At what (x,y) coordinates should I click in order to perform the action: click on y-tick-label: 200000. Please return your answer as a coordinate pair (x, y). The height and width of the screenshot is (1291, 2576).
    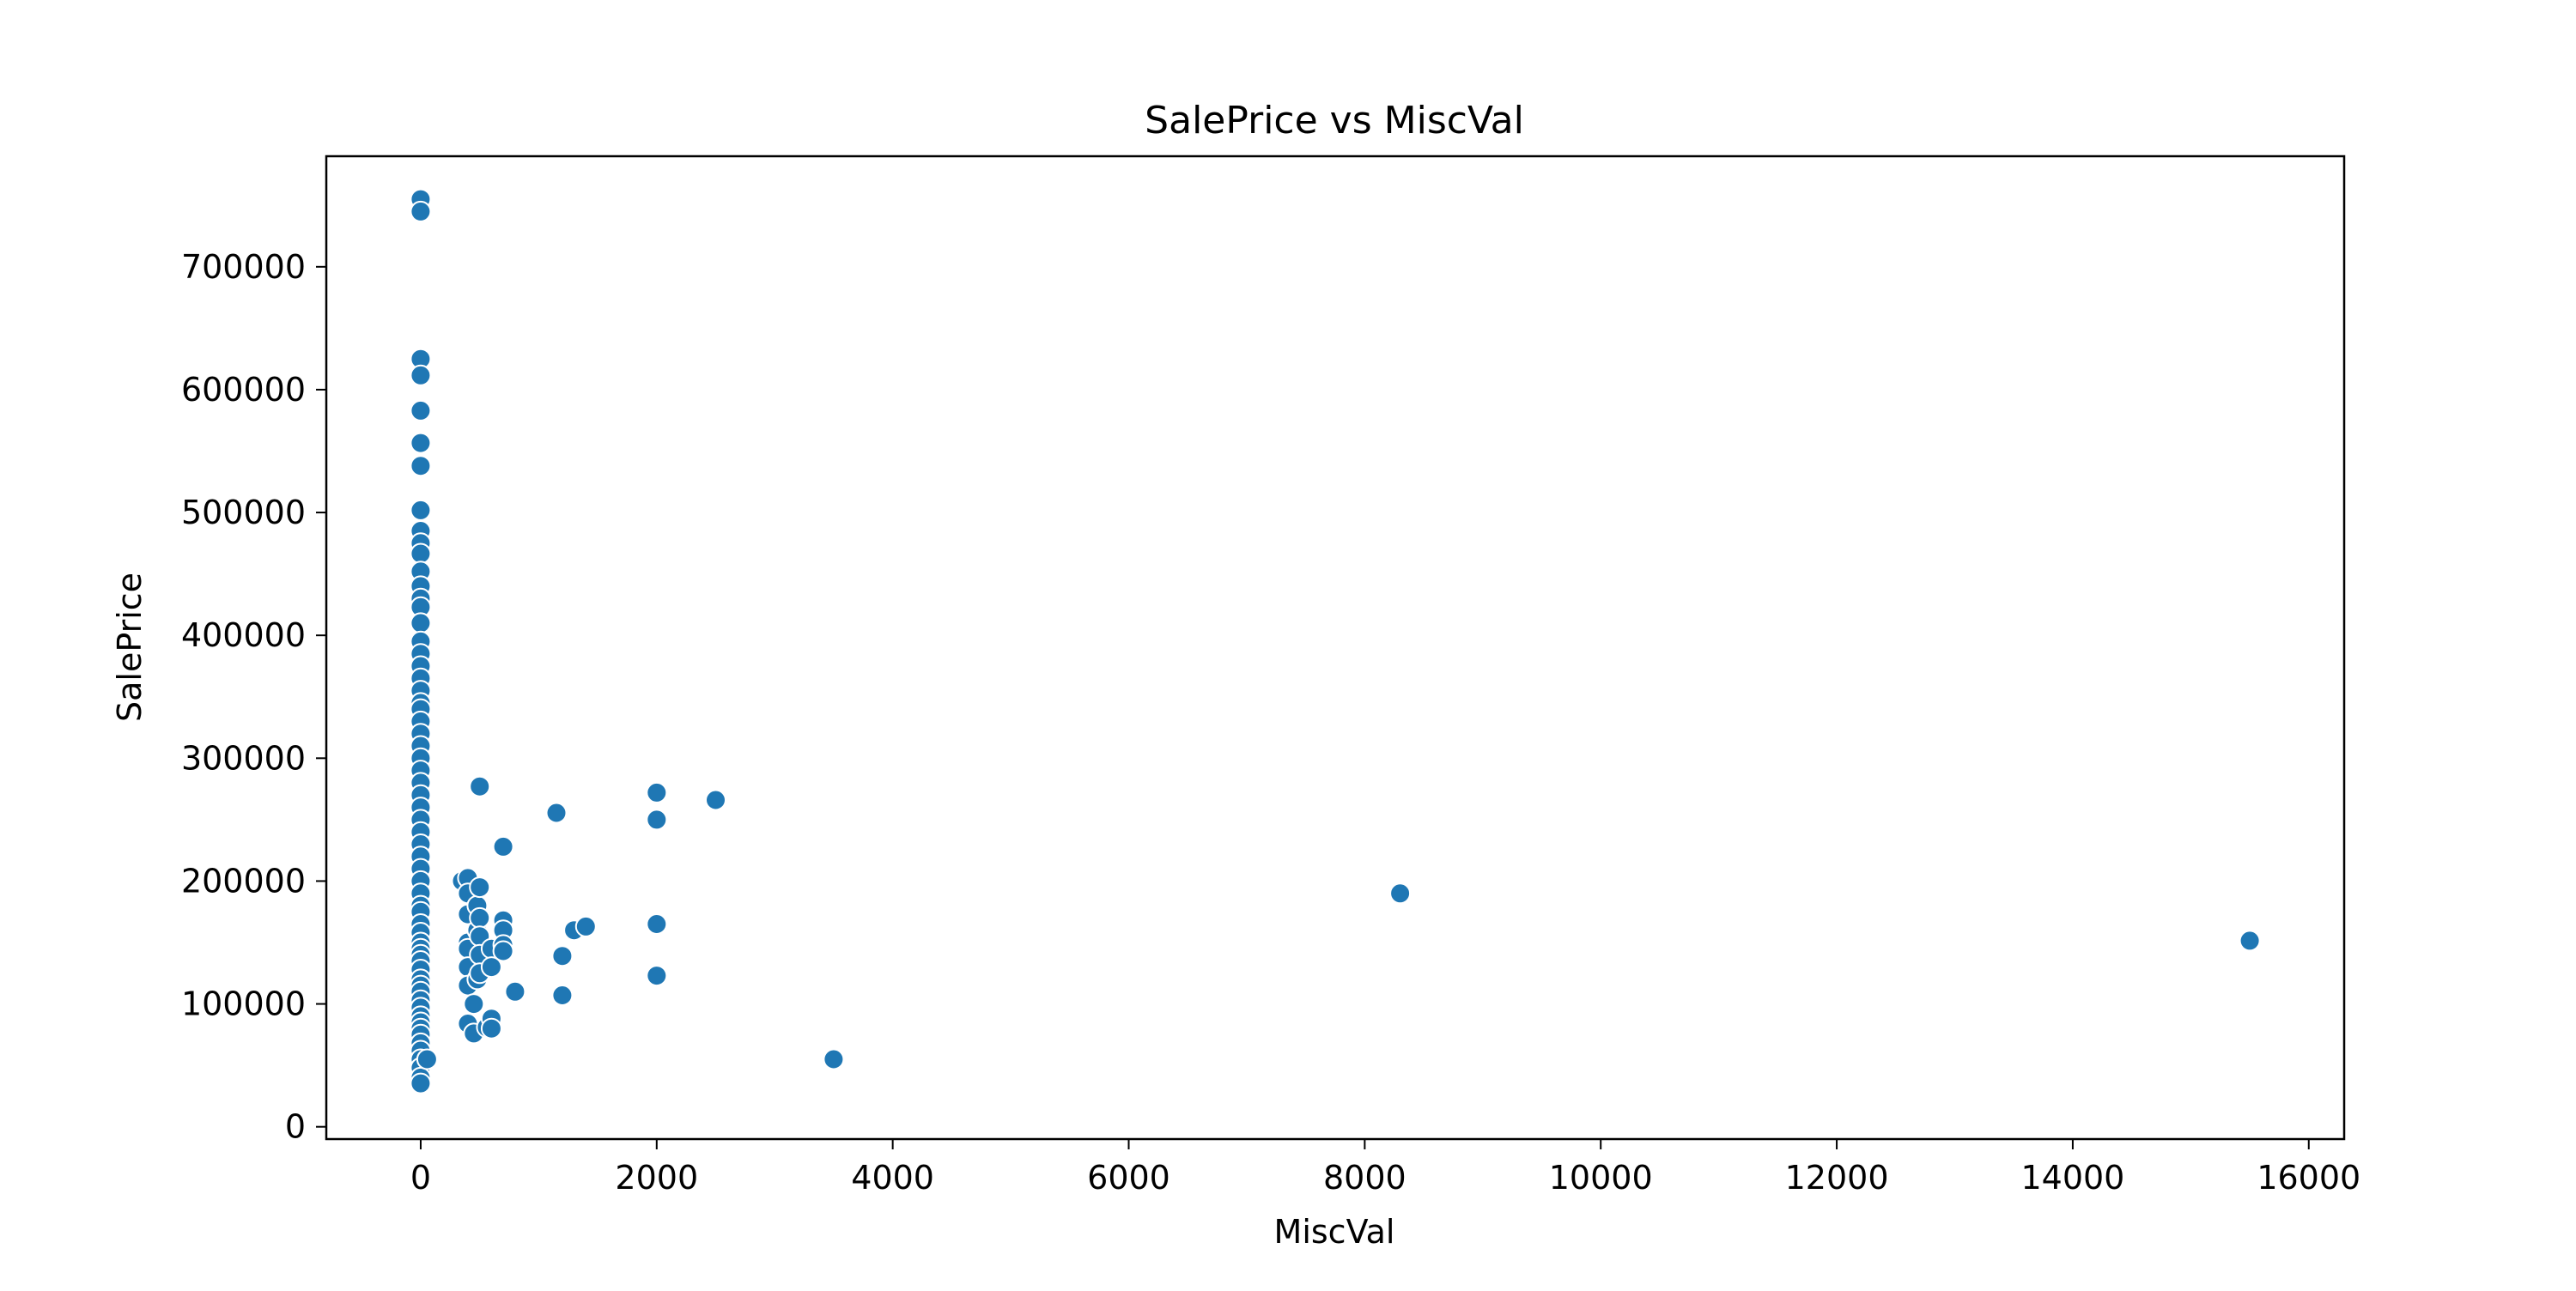
    Looking at the image, I should click on (243, 881).